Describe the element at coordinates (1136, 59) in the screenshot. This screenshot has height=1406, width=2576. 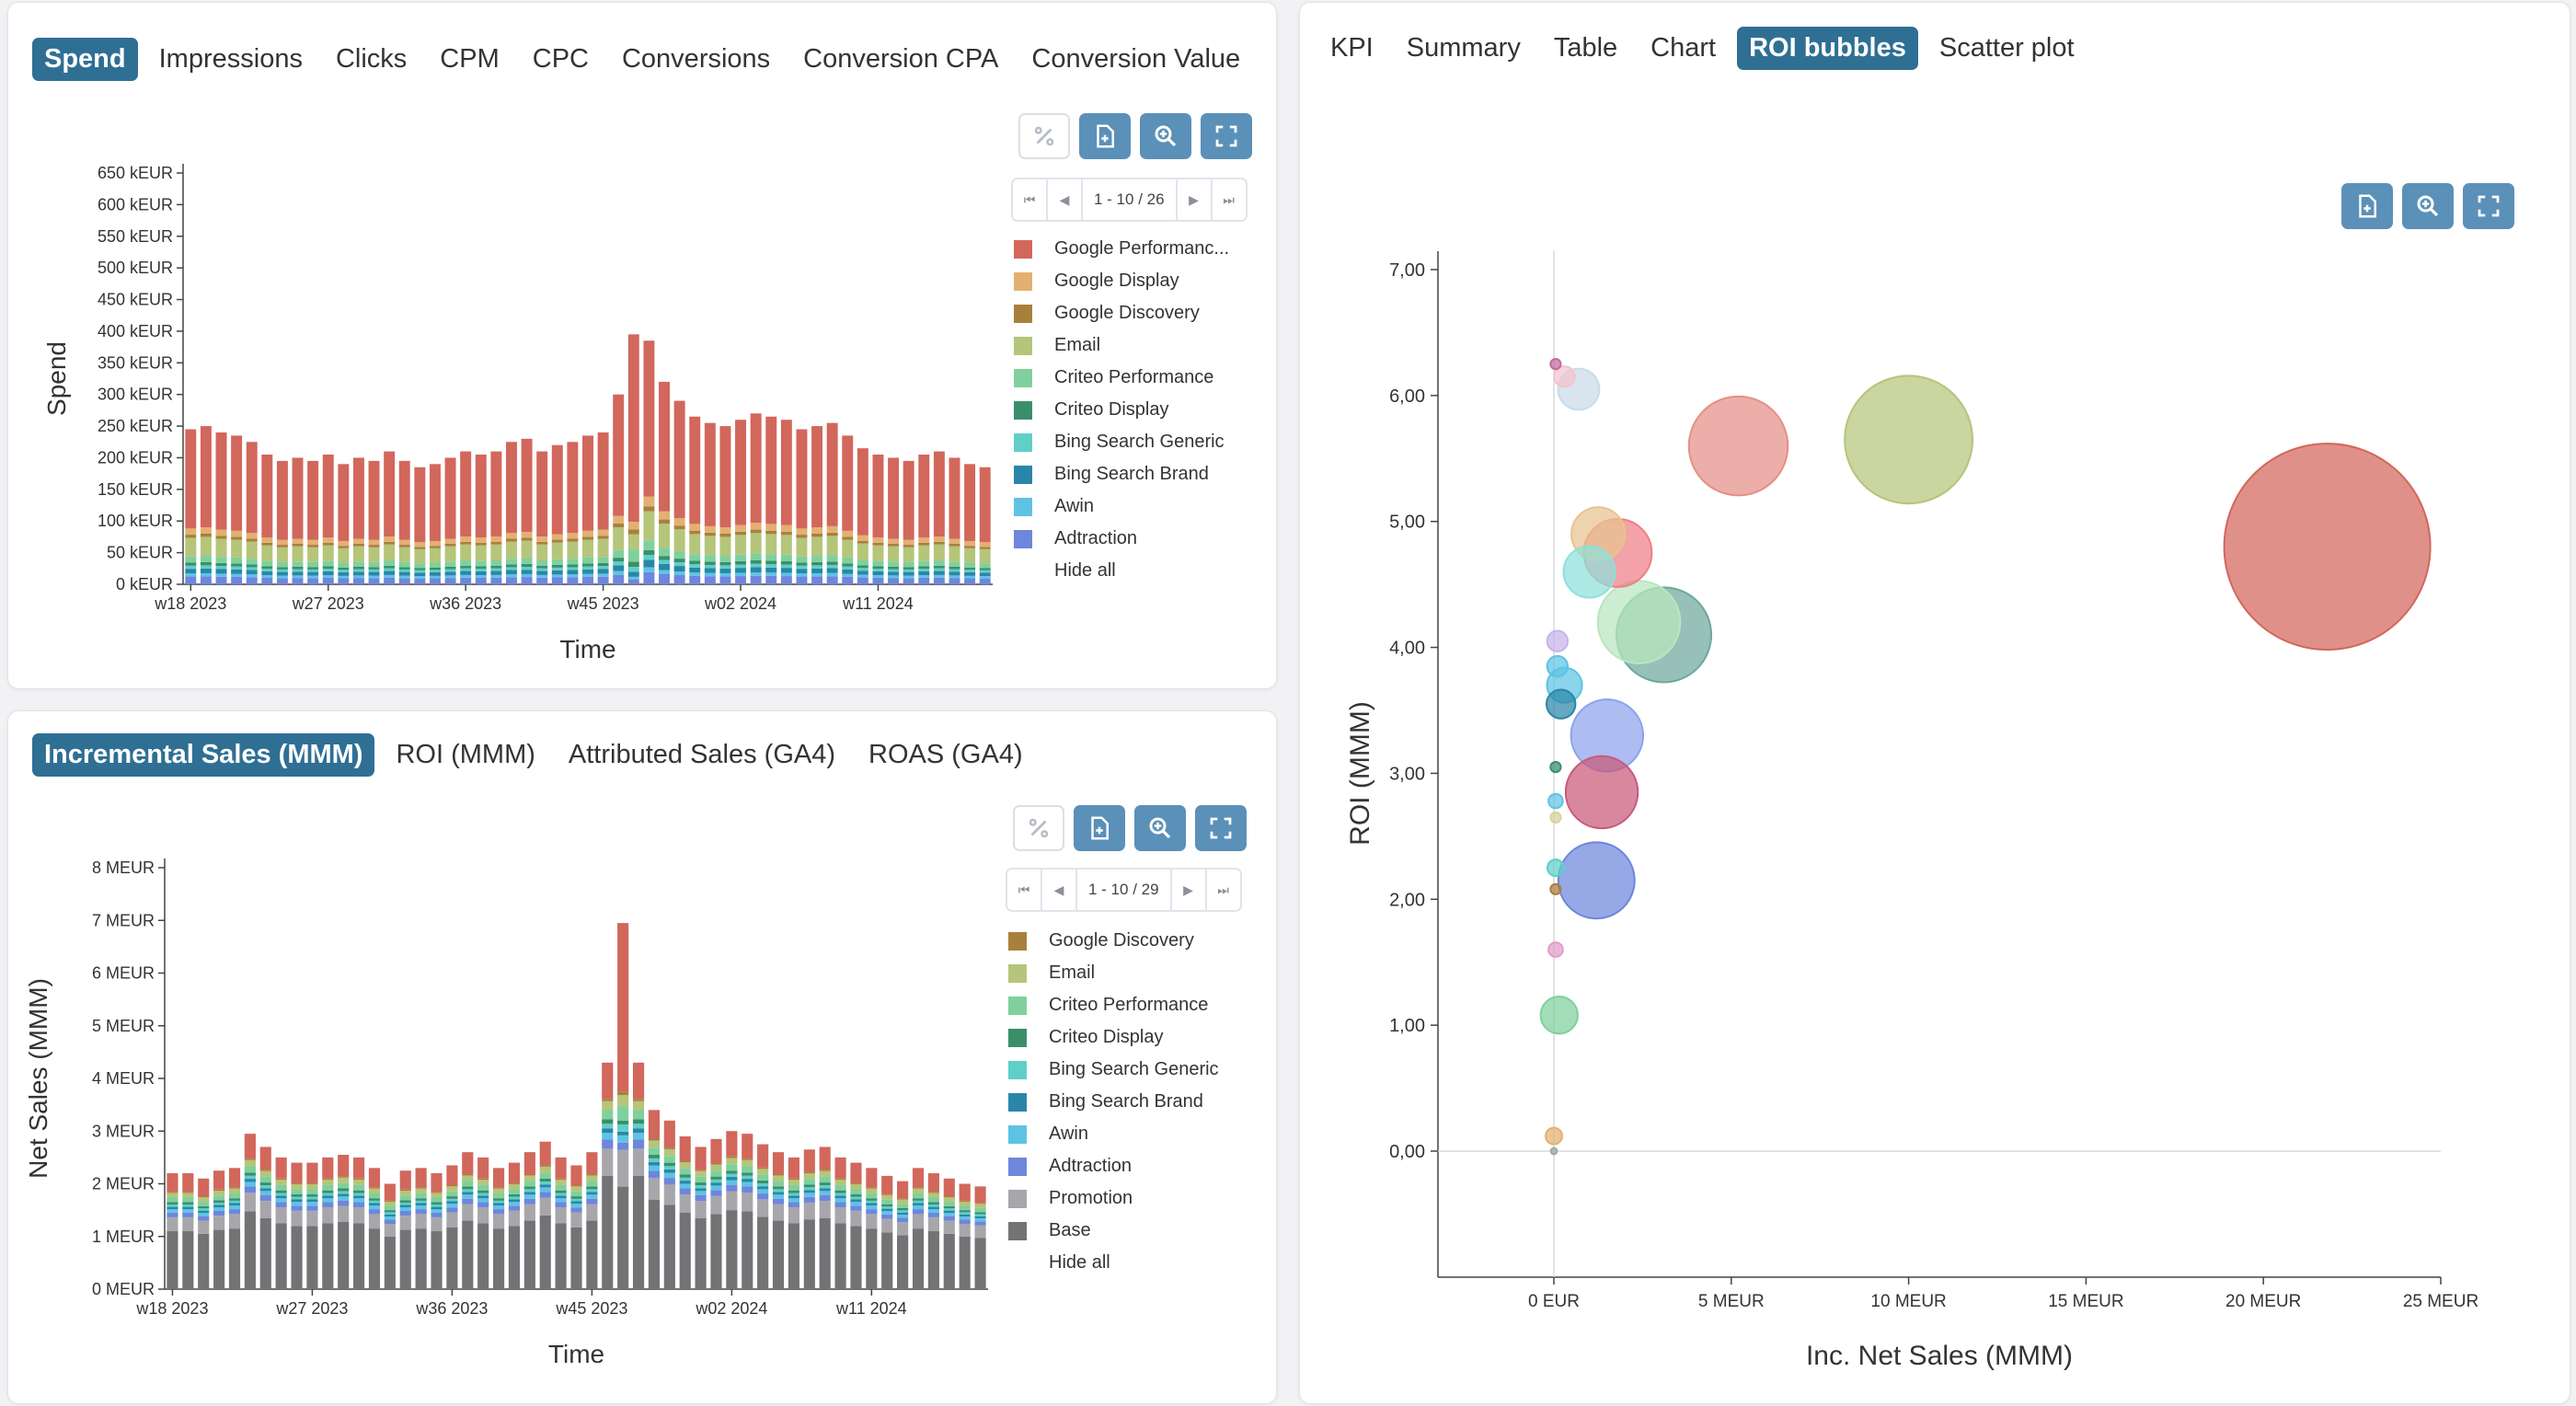
I see `tab-conversion-value: Conversion Value` at that location.